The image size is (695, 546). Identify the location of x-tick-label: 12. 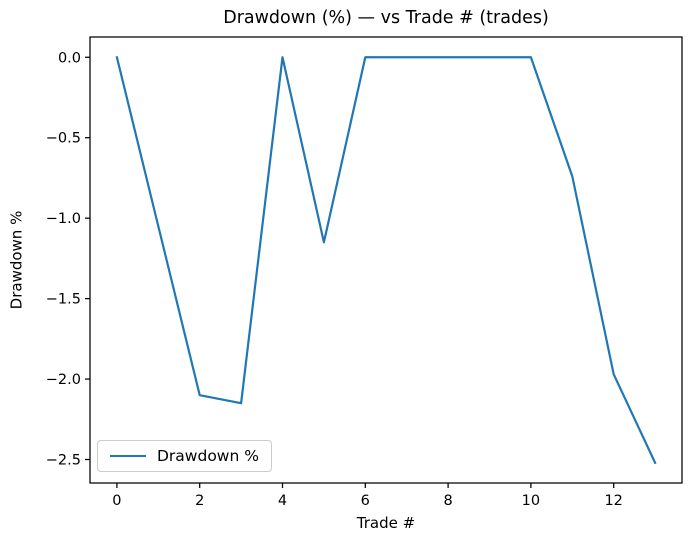
(613, 501).